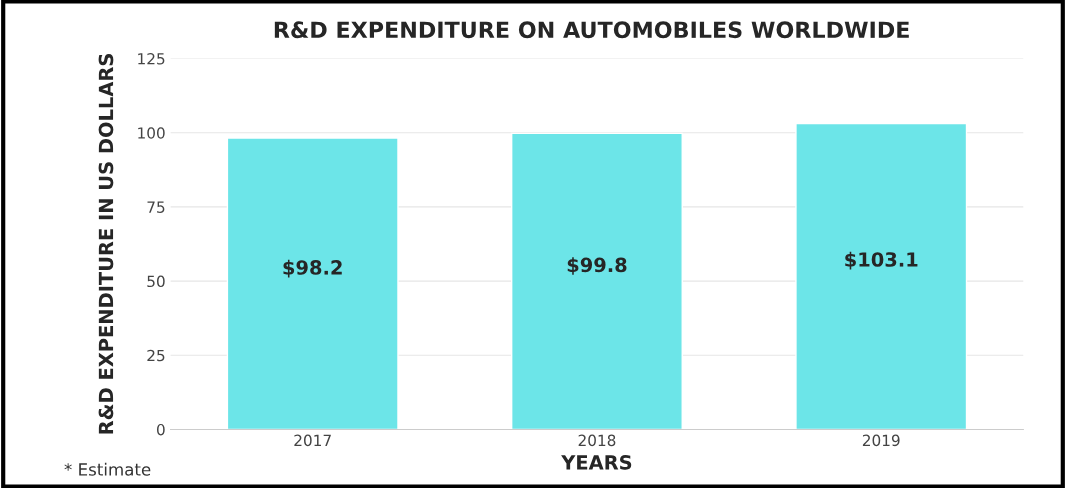 The image size is (1066, 488). Describe the element at coordinates (156, 355) in the screenshot. I see `y-tick-label: 25` at that location.